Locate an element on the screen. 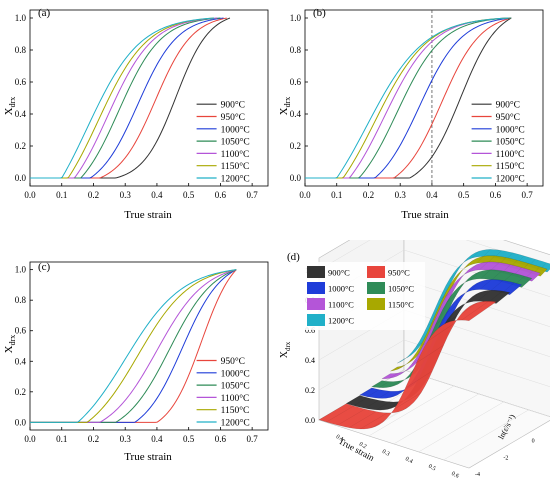 This screenshot has height=481, width=550. x-axis-label-b: True strain is located at coordinates (425, 215).